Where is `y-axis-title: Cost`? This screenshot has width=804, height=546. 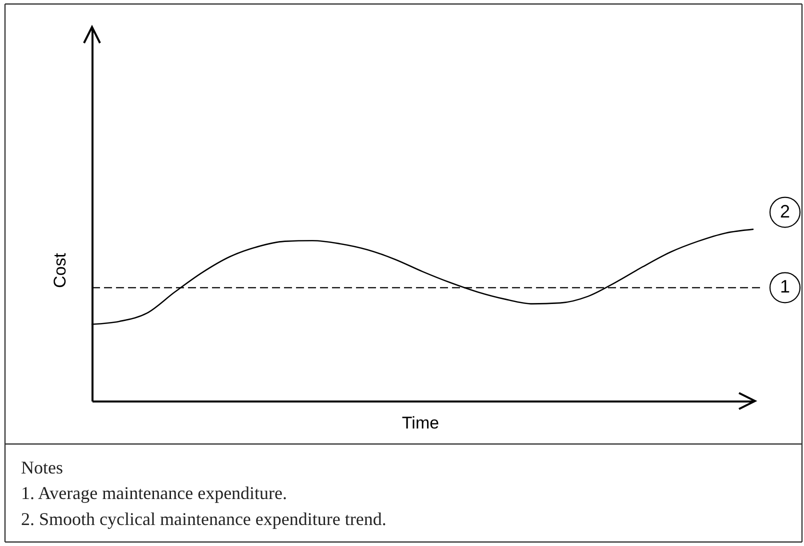
y-axis-title: Cost is located at coordinates (60, 270).